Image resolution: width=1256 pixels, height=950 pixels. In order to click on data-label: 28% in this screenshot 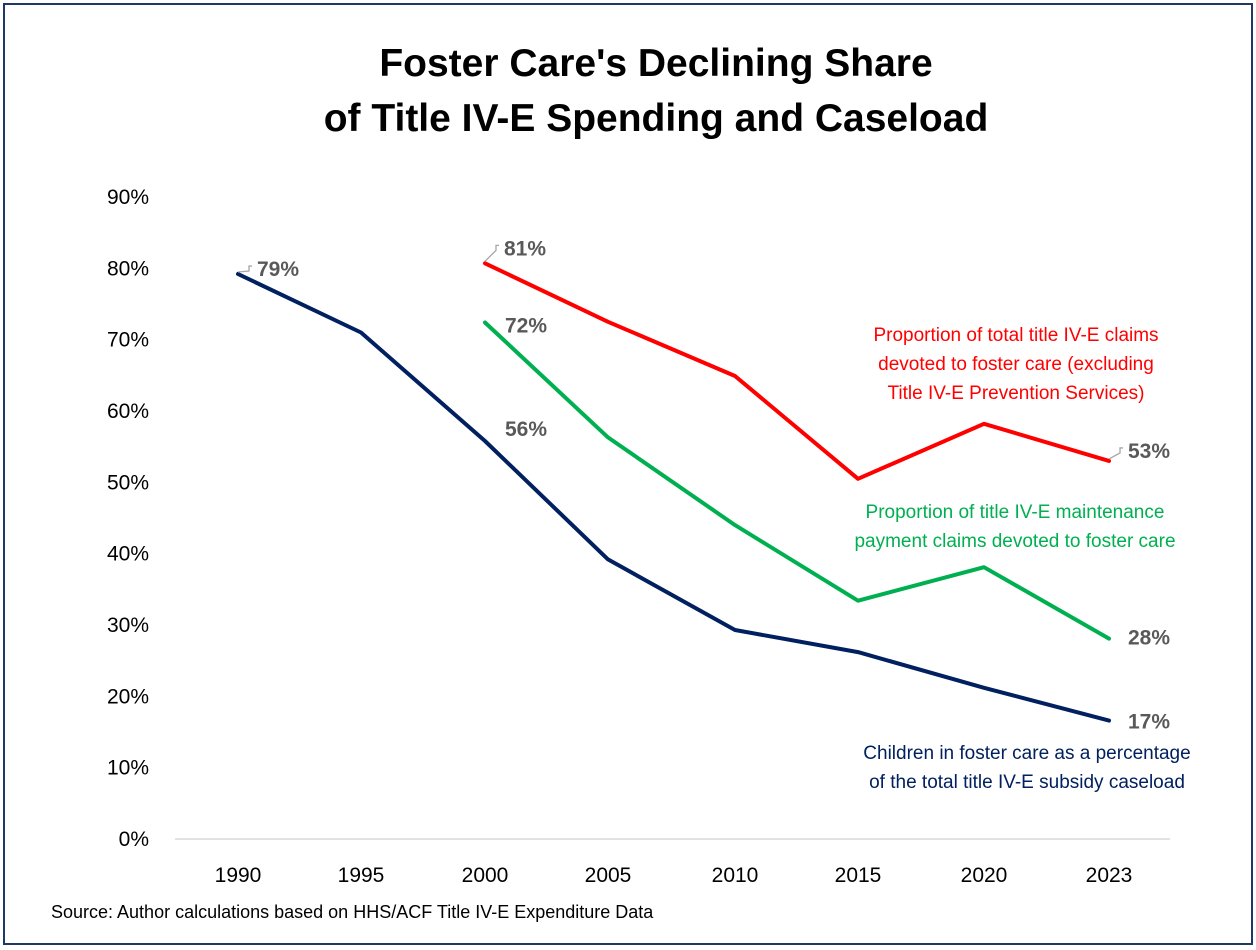, I will do `click(1149, 638)`.